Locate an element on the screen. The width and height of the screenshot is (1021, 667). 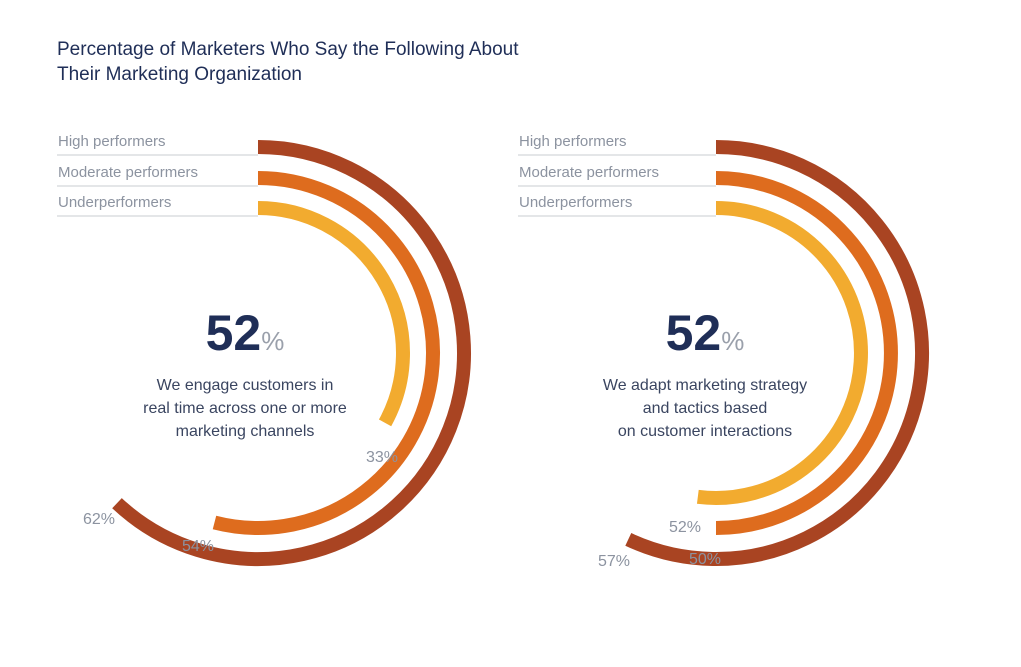
category-label-moderate-1: Moderate performers is located at coordinates (128, 172).